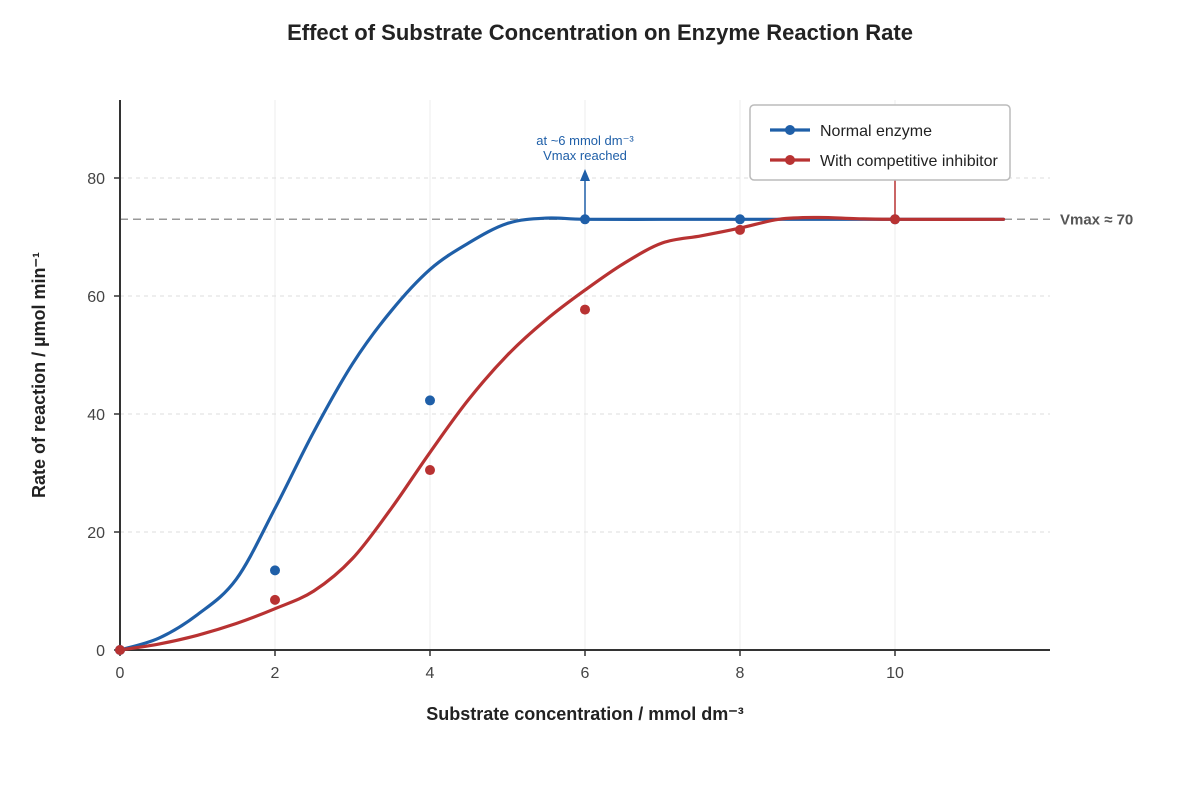 Image resolution: width=1200 pixels, height=800 pixels. What do you see at coordinates (96, 179) in the screenshot?
I see `y-tick-label: 80` at bounding box center [96, 179].